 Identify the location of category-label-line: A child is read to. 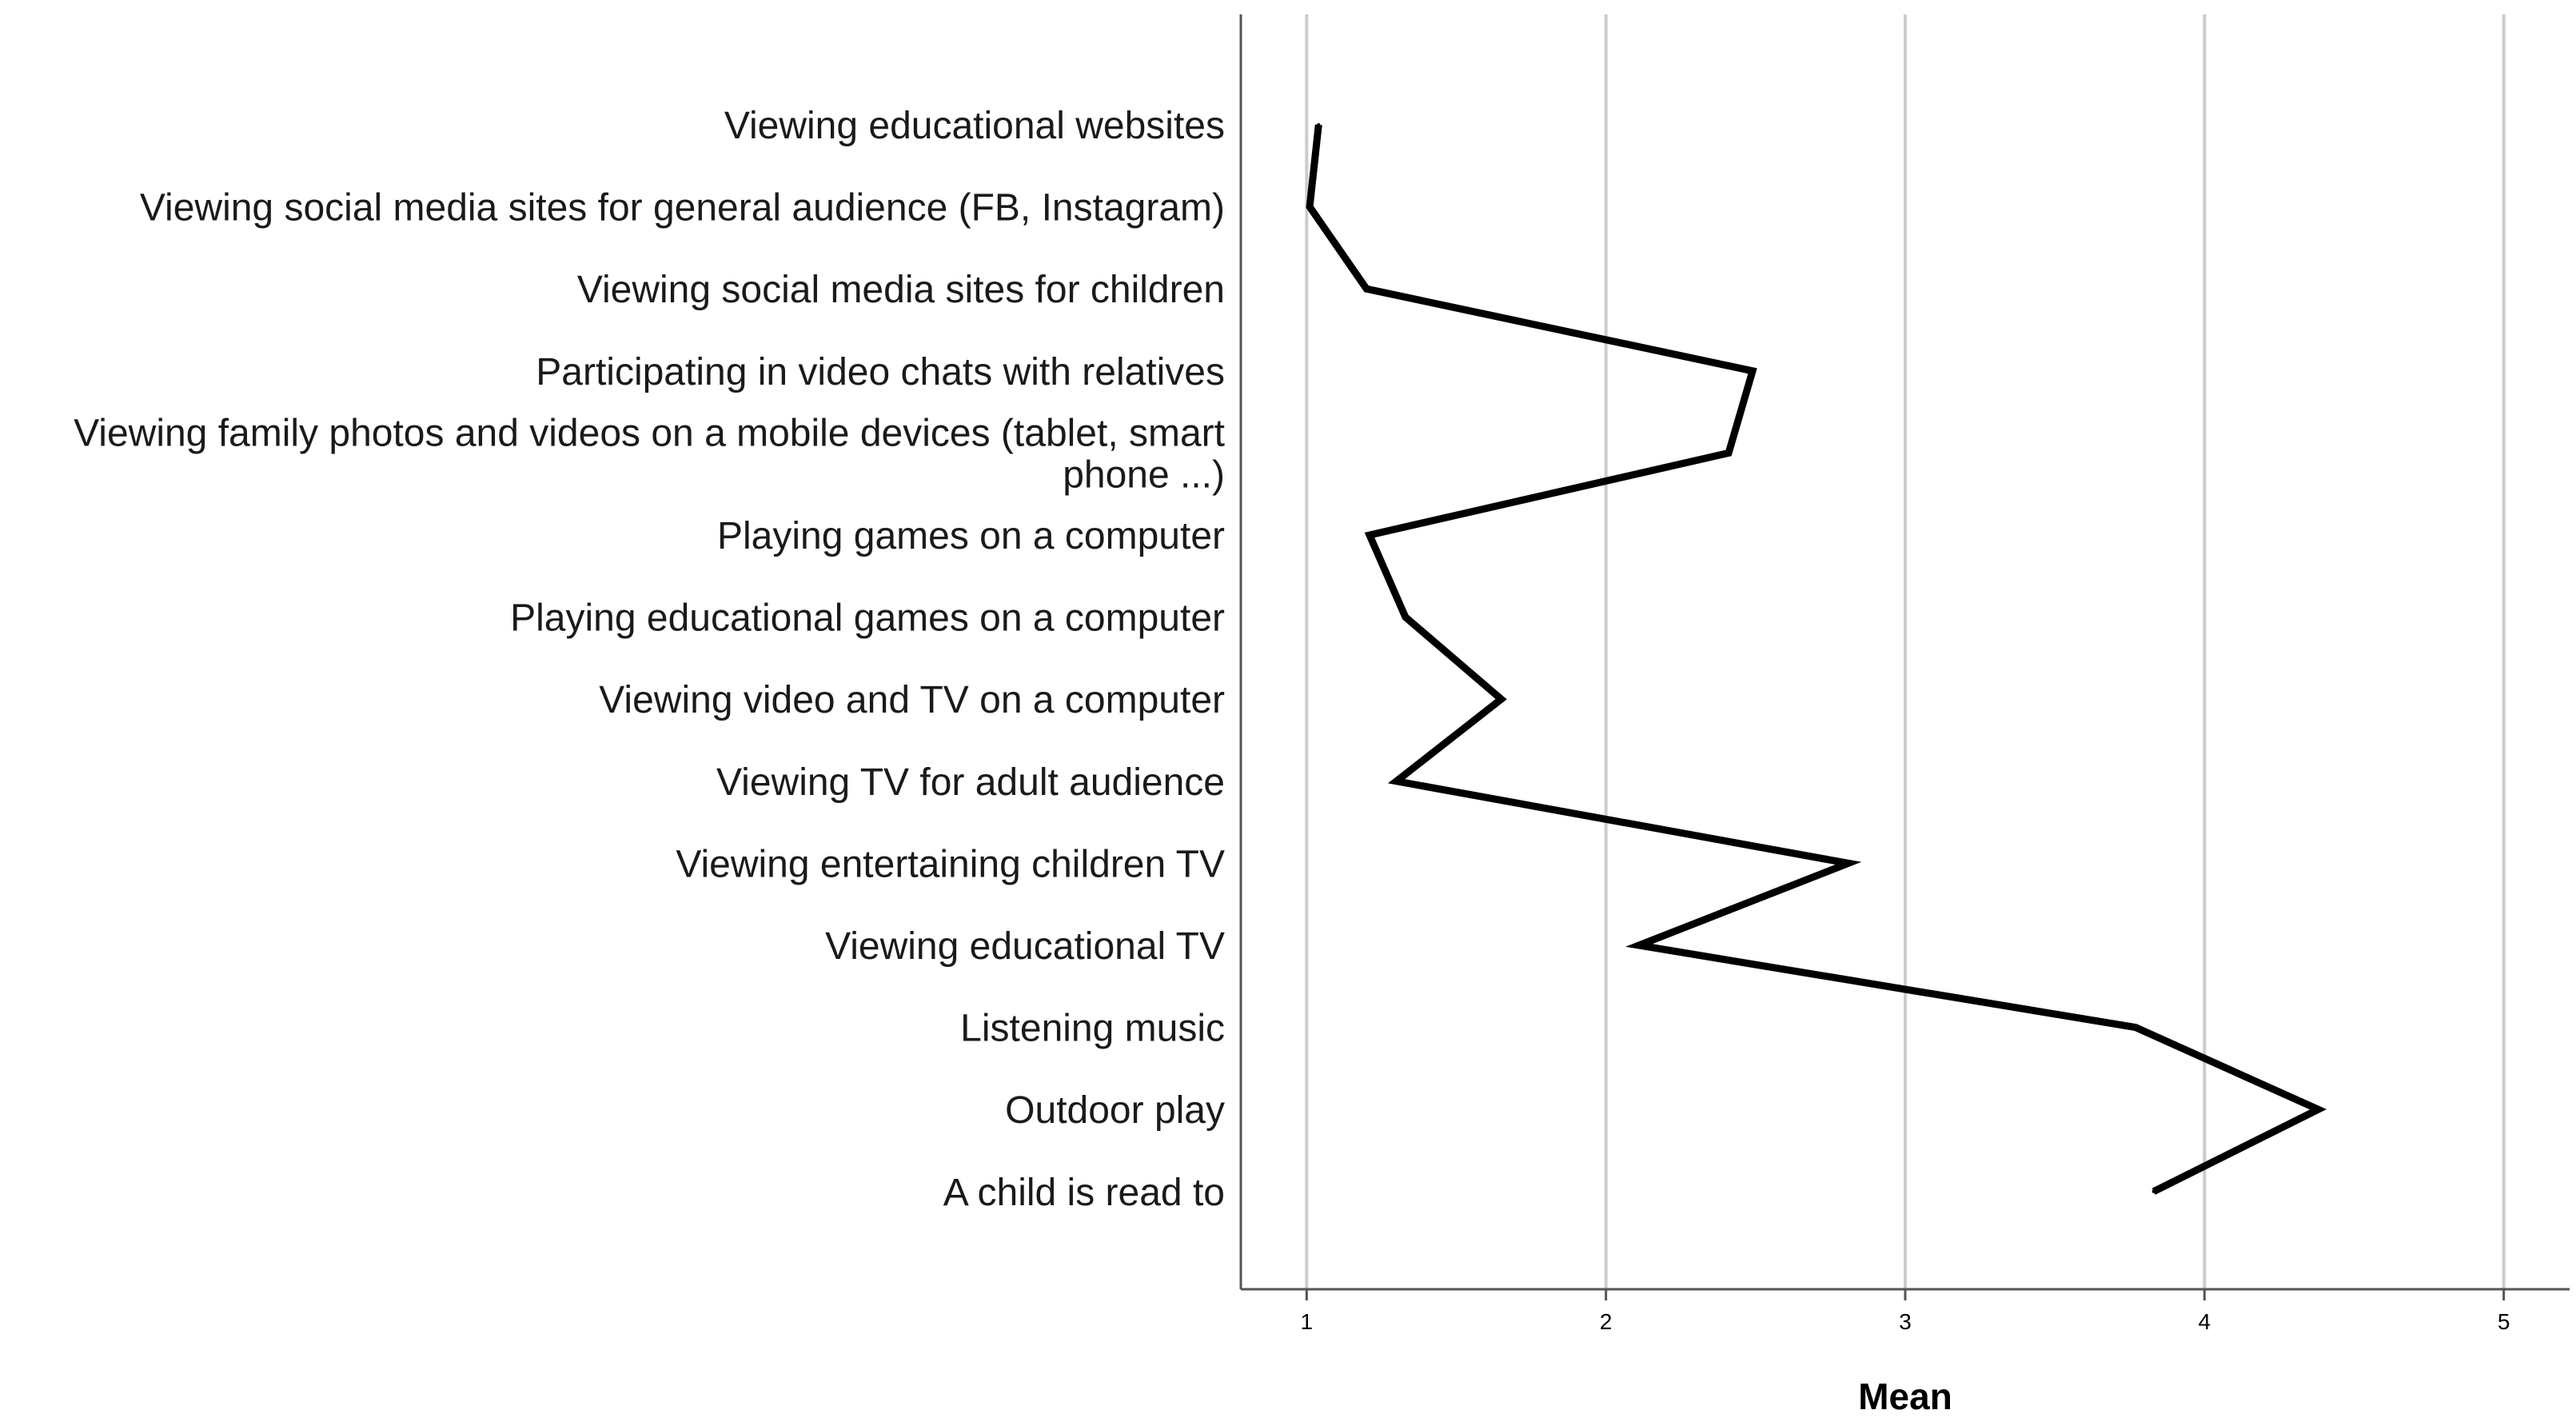
(1084, 1193).